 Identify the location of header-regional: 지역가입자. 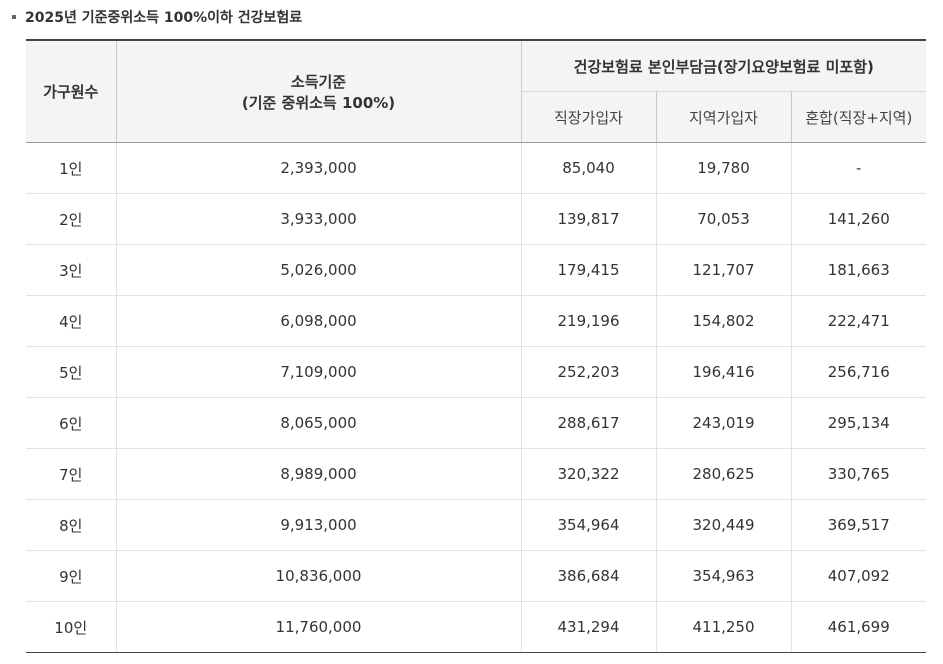
(724, 117).